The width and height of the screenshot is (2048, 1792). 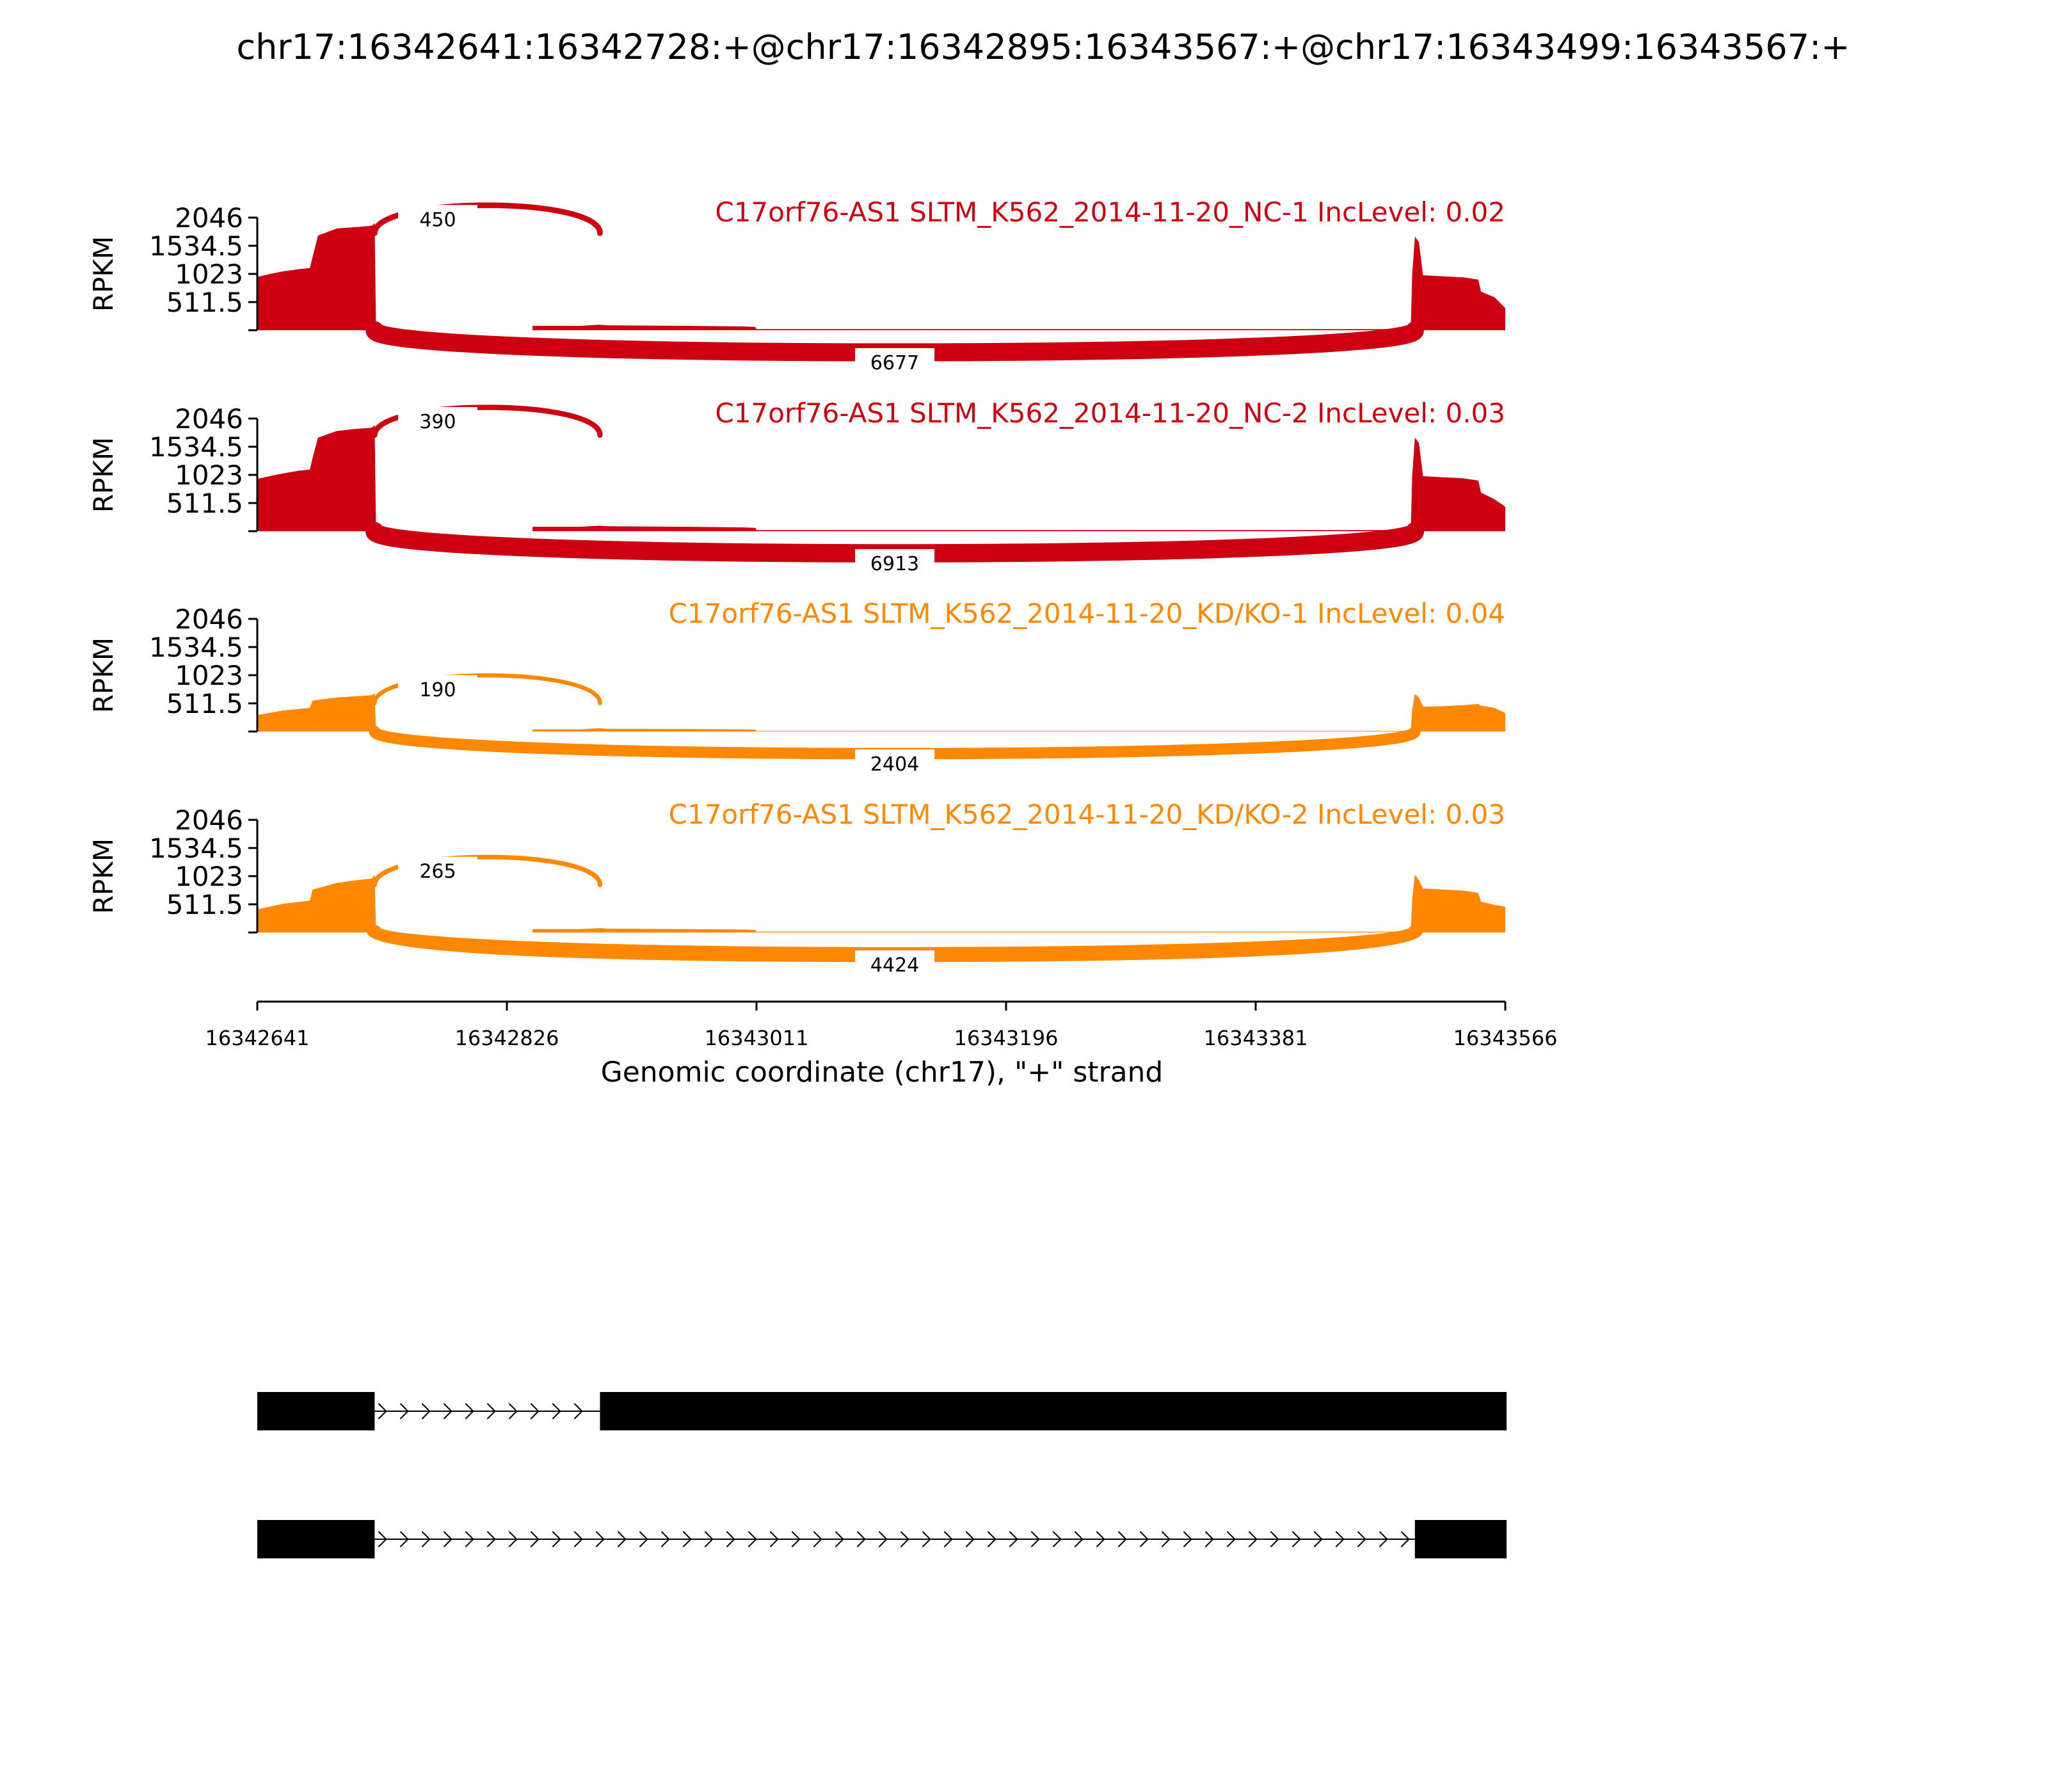 I want to click on isoform-track, so click(x=882, y=1475).